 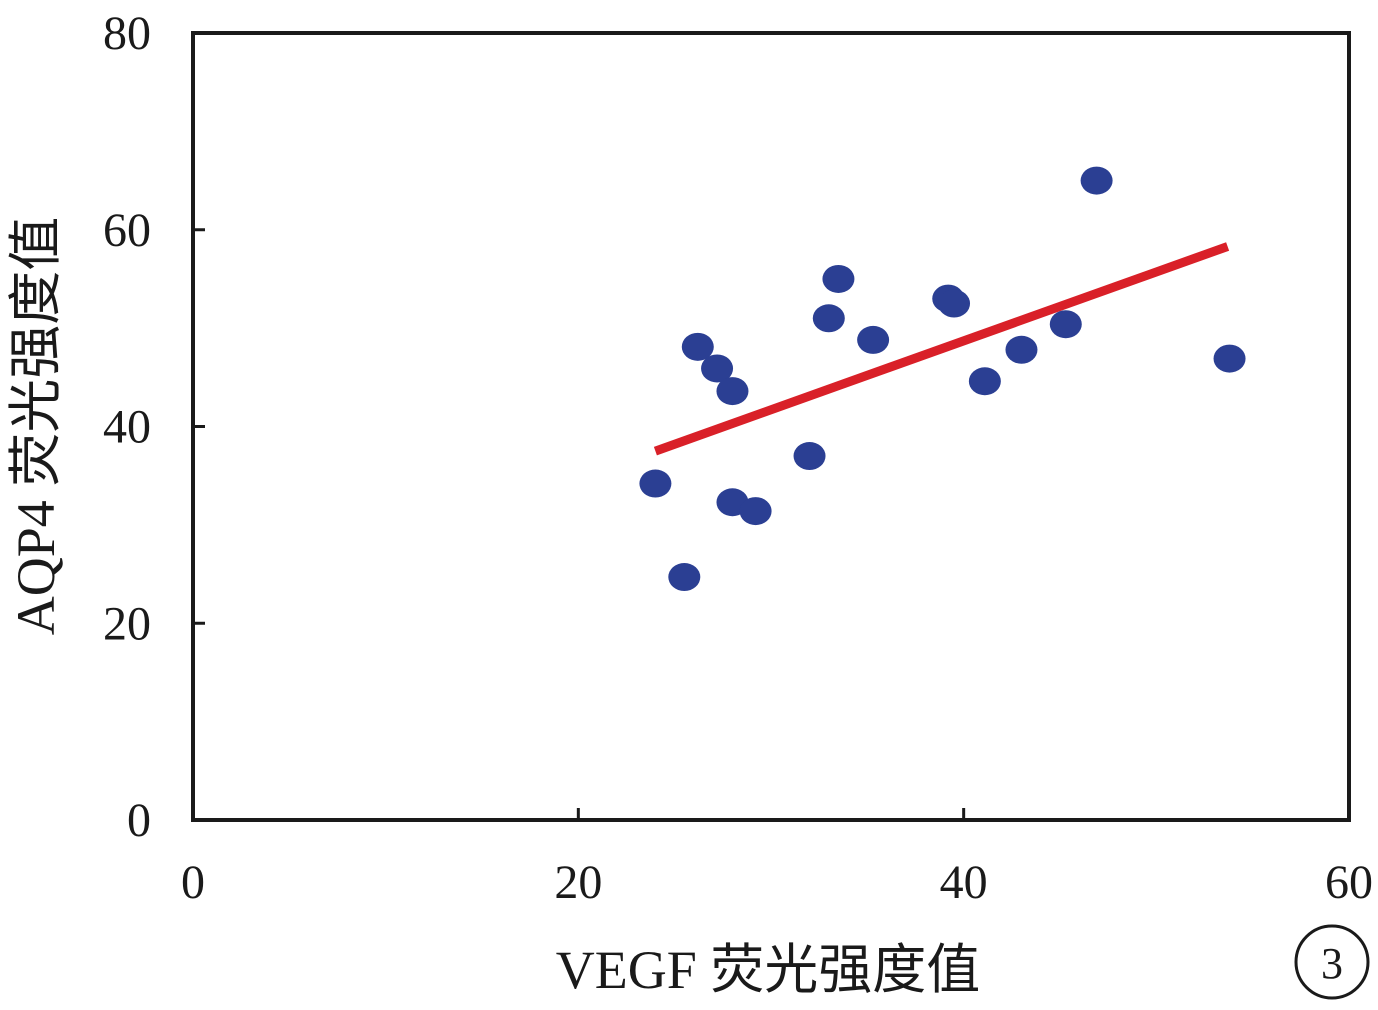 I want to click on panel-label: 3, so click(x=1332, y=963).